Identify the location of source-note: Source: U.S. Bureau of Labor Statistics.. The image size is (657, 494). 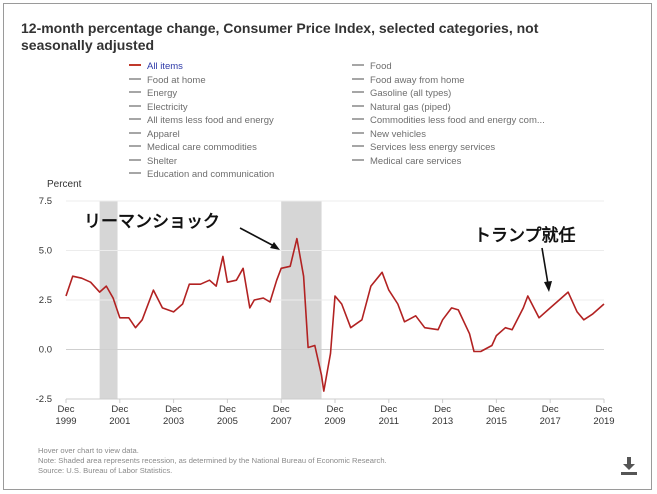
(105, 470).